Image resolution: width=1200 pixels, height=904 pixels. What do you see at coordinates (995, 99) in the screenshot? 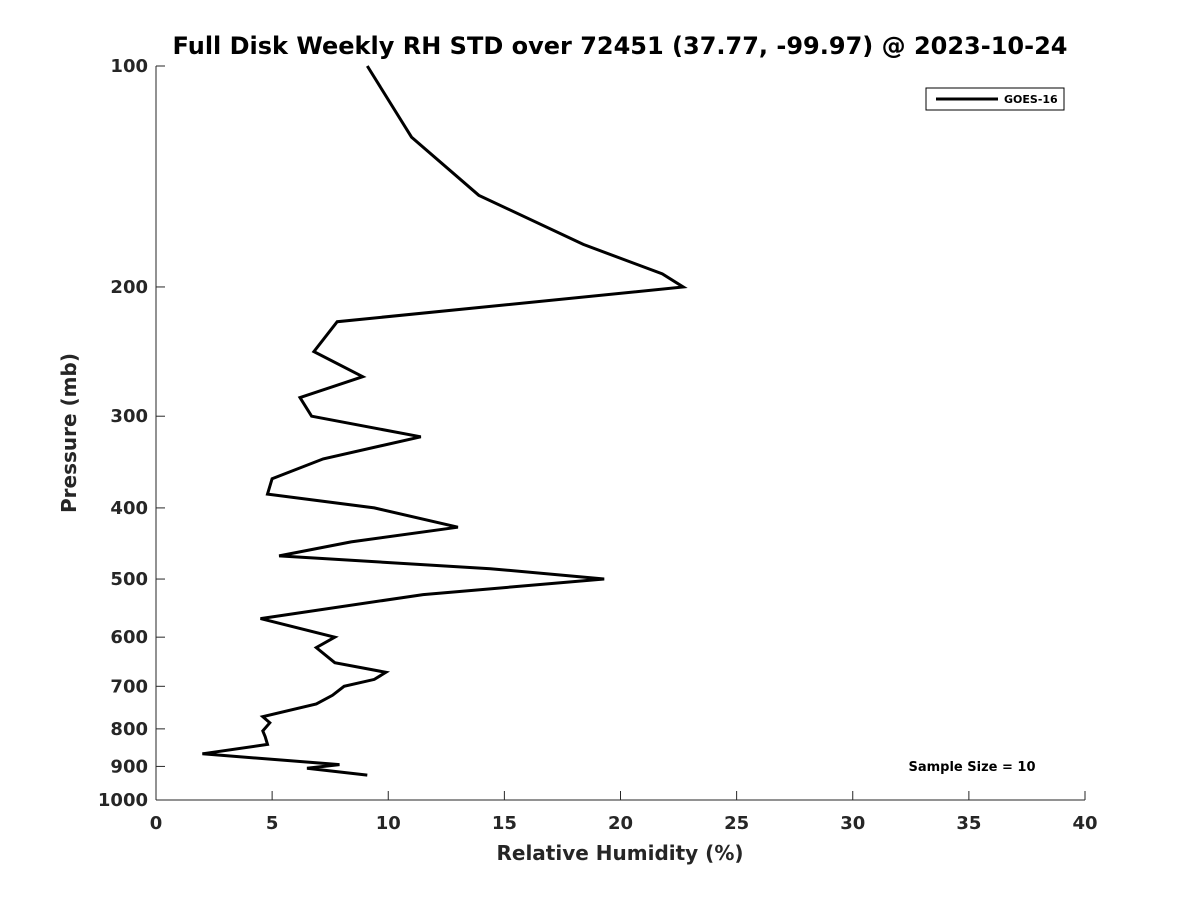
I see `legend: GOES-16` at bounding box center [995, 99].